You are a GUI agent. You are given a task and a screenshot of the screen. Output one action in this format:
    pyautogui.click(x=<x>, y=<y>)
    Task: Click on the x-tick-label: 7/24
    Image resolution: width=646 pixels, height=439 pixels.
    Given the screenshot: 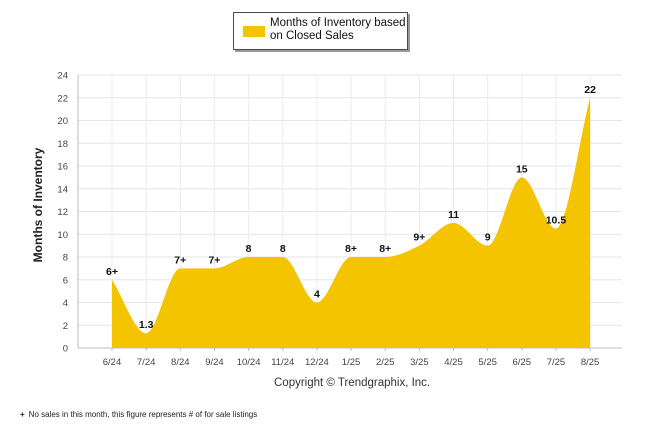 What is the action you would take?
    pyautogui.click(x=146, y=362)
    